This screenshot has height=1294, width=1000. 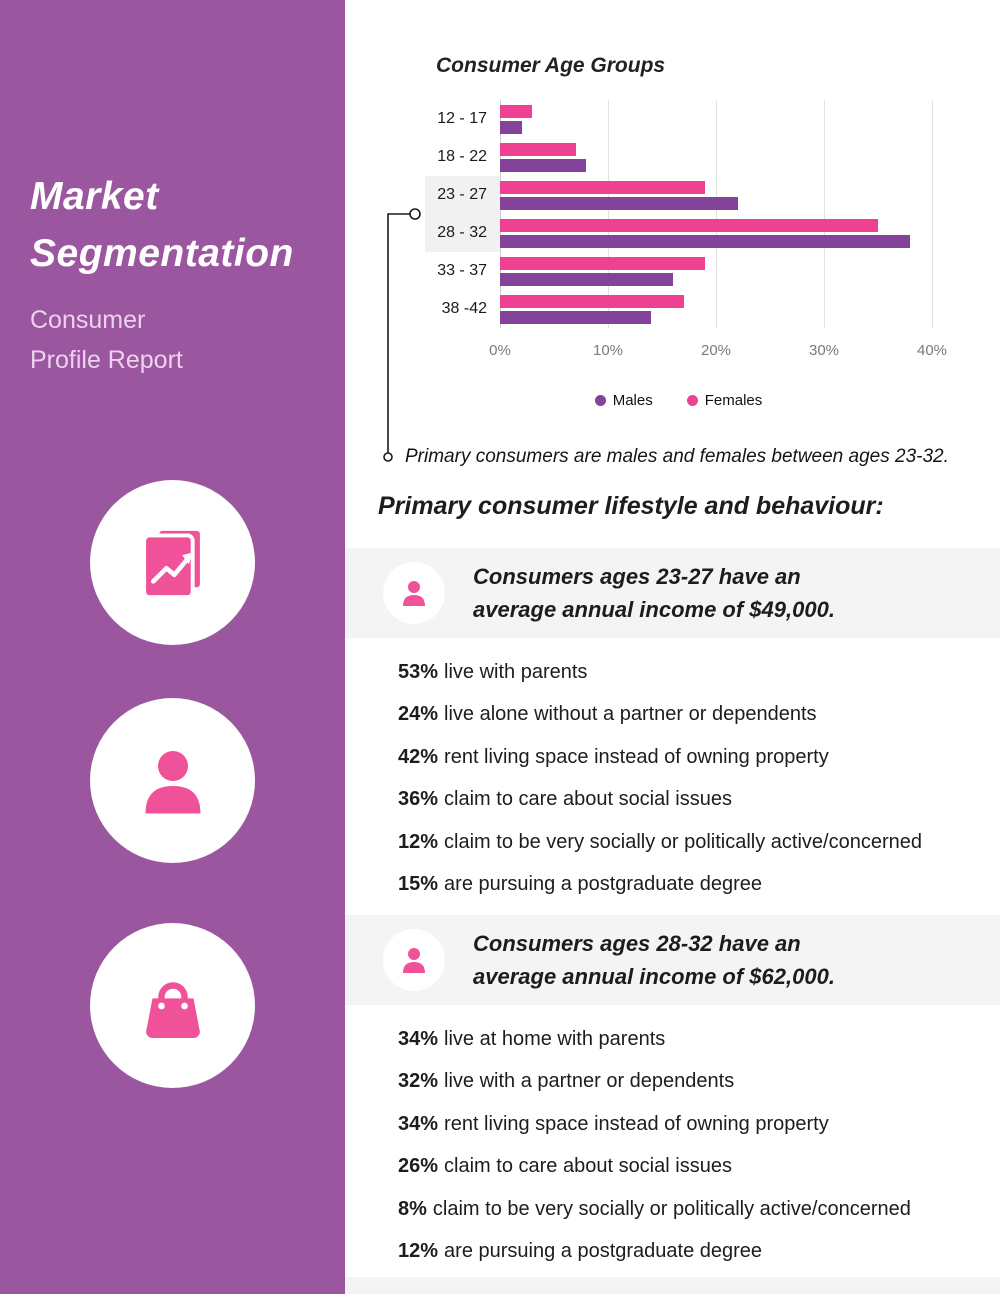 I want to click on x-tick-label: 20%, so click(x=716, y=350).